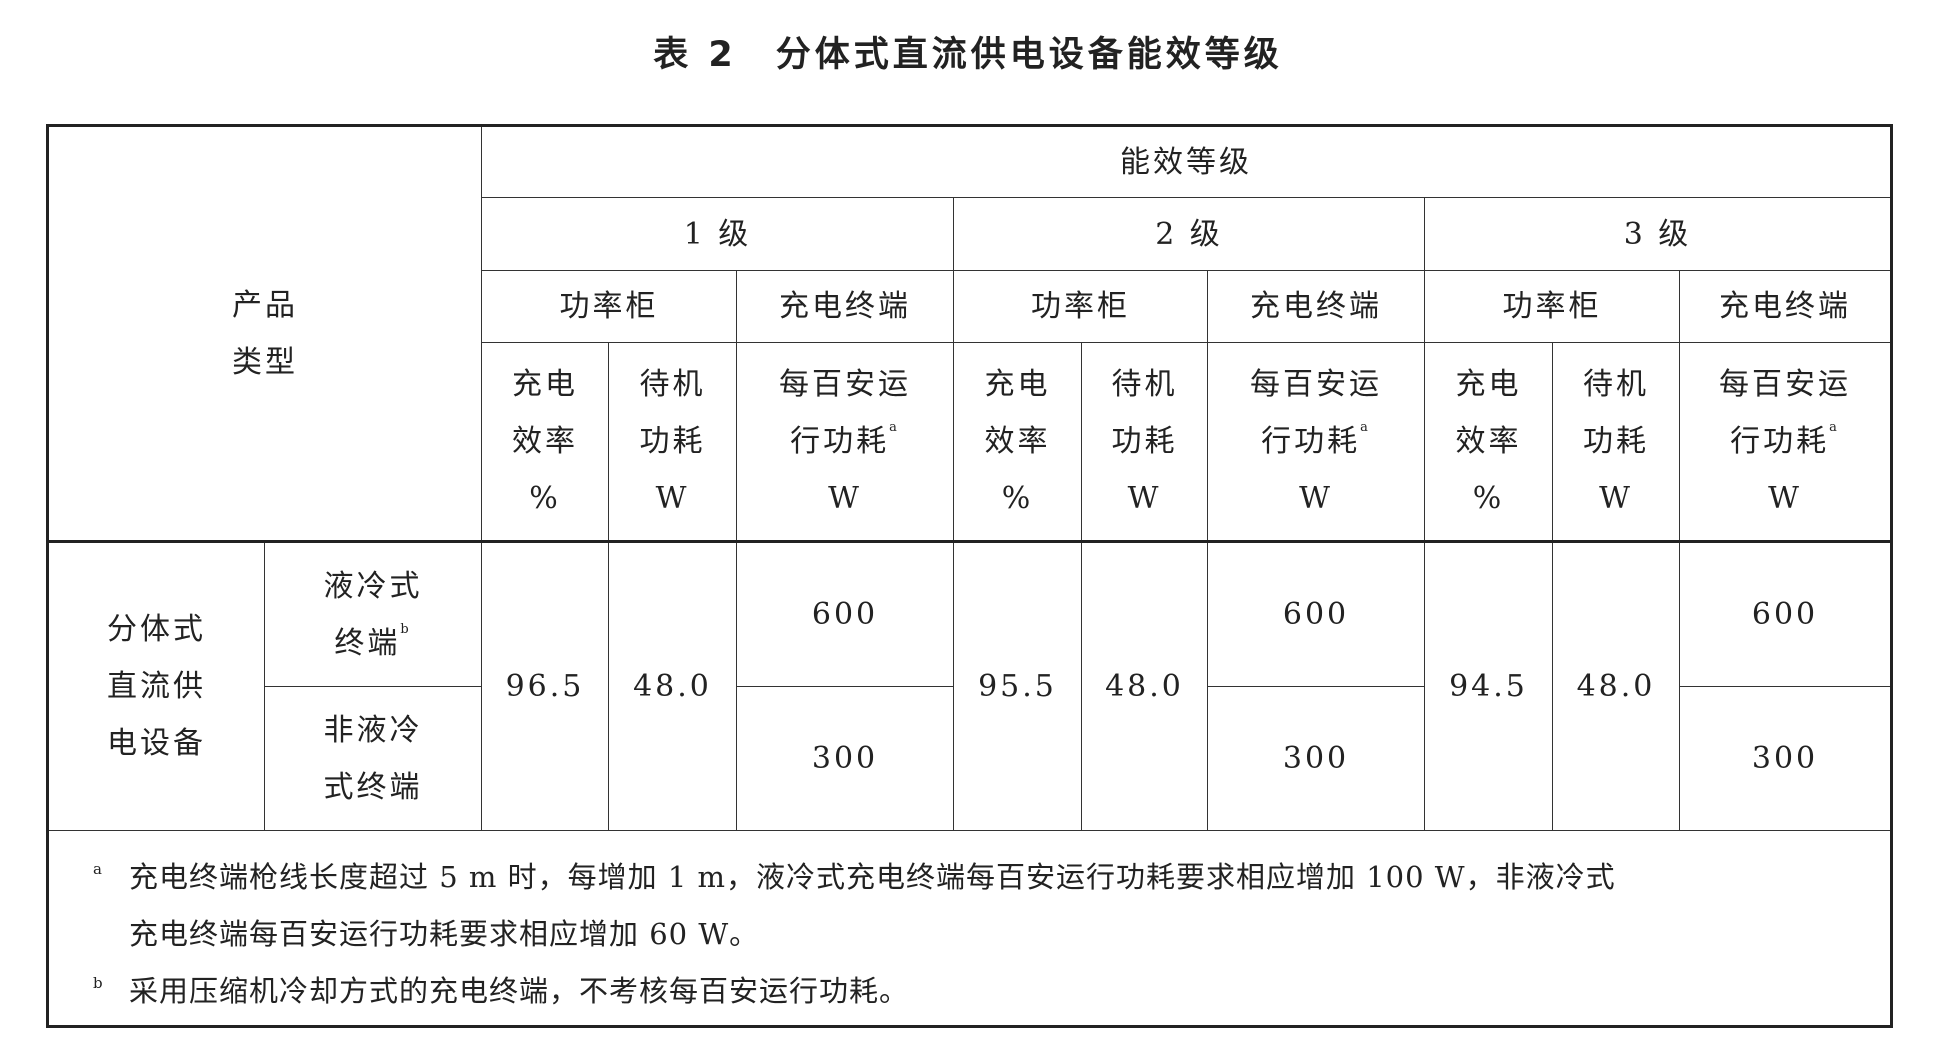 The height and width of the screenshot is (1045, 1936). What do you see at coordinates (501, 991) in the screenshot?
I see `footnote-b: b 采用压缩机冷却方式的充电终端，不考核每百安运行功耗。` at bounding box center [501, 991].